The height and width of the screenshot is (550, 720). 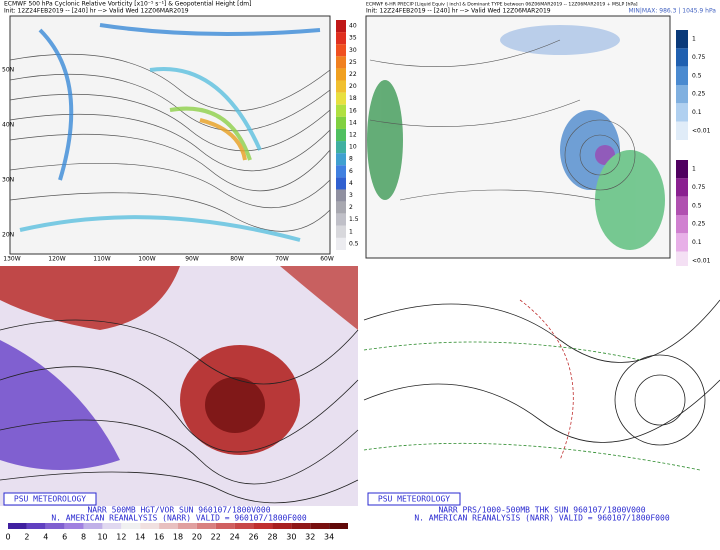 What do you see at coordinates (235, 537) in the screenshot?
I see `scale-label: 24` at bounding box center [235, 537].